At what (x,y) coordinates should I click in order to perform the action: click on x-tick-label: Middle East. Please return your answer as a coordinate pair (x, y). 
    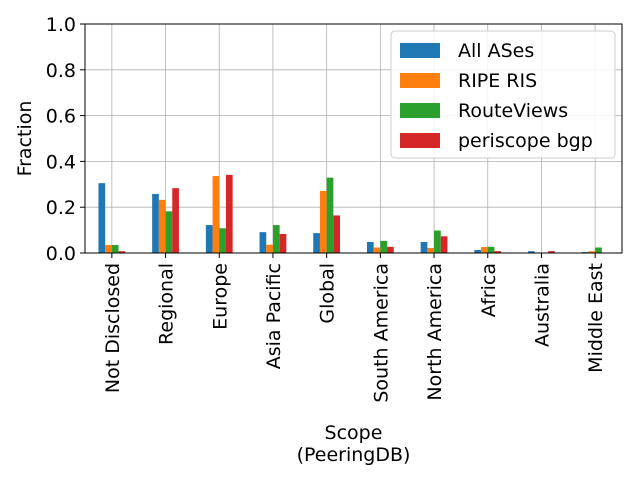
    Looking at the image, I should click on (596, 318).